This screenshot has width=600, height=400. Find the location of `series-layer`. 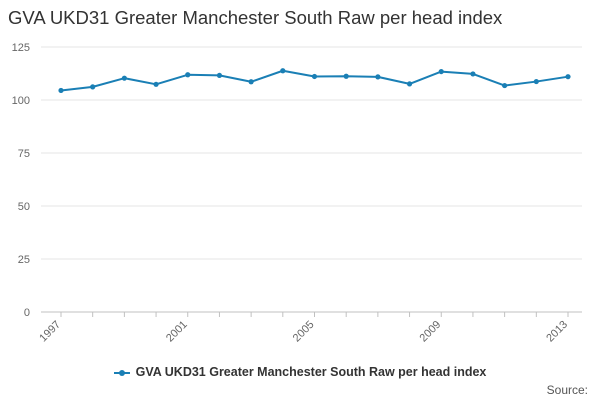

series-layer is located at coordinates (314, 81).